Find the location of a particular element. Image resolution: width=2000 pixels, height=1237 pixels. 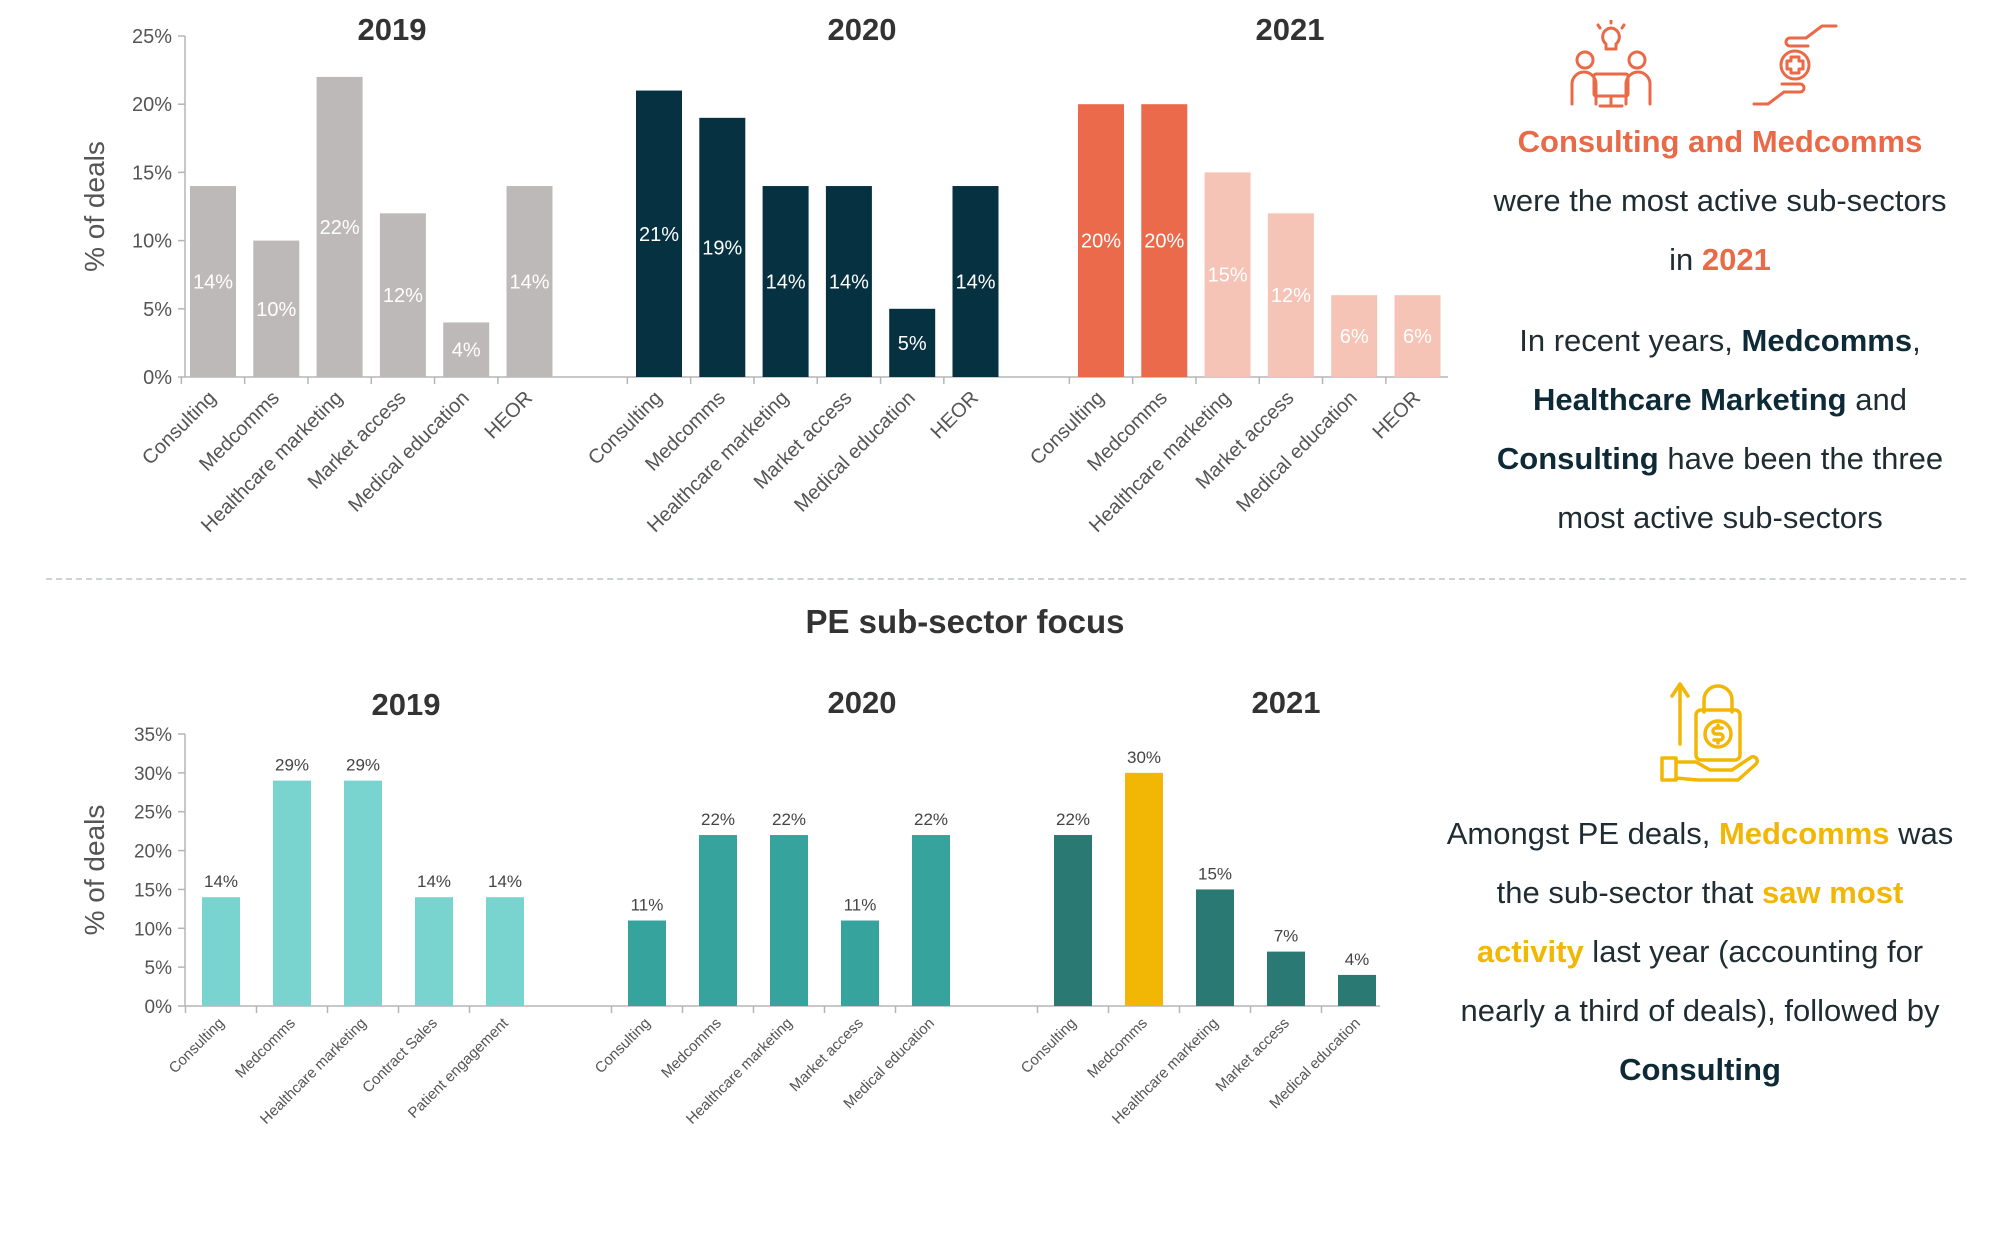

bar-2021-medical-education is located at coordinates (1354, 336).